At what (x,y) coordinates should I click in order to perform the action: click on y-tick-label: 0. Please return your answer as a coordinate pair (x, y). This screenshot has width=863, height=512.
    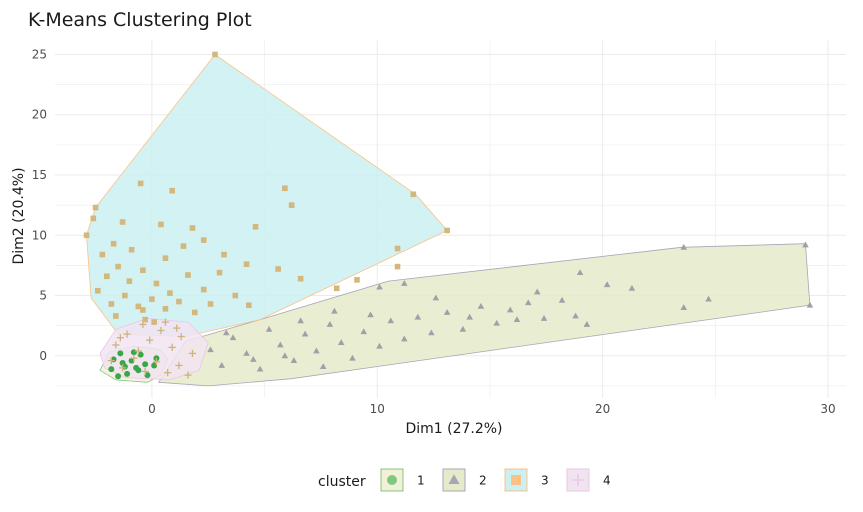
    Looking at the image, I should click on (43, 356).